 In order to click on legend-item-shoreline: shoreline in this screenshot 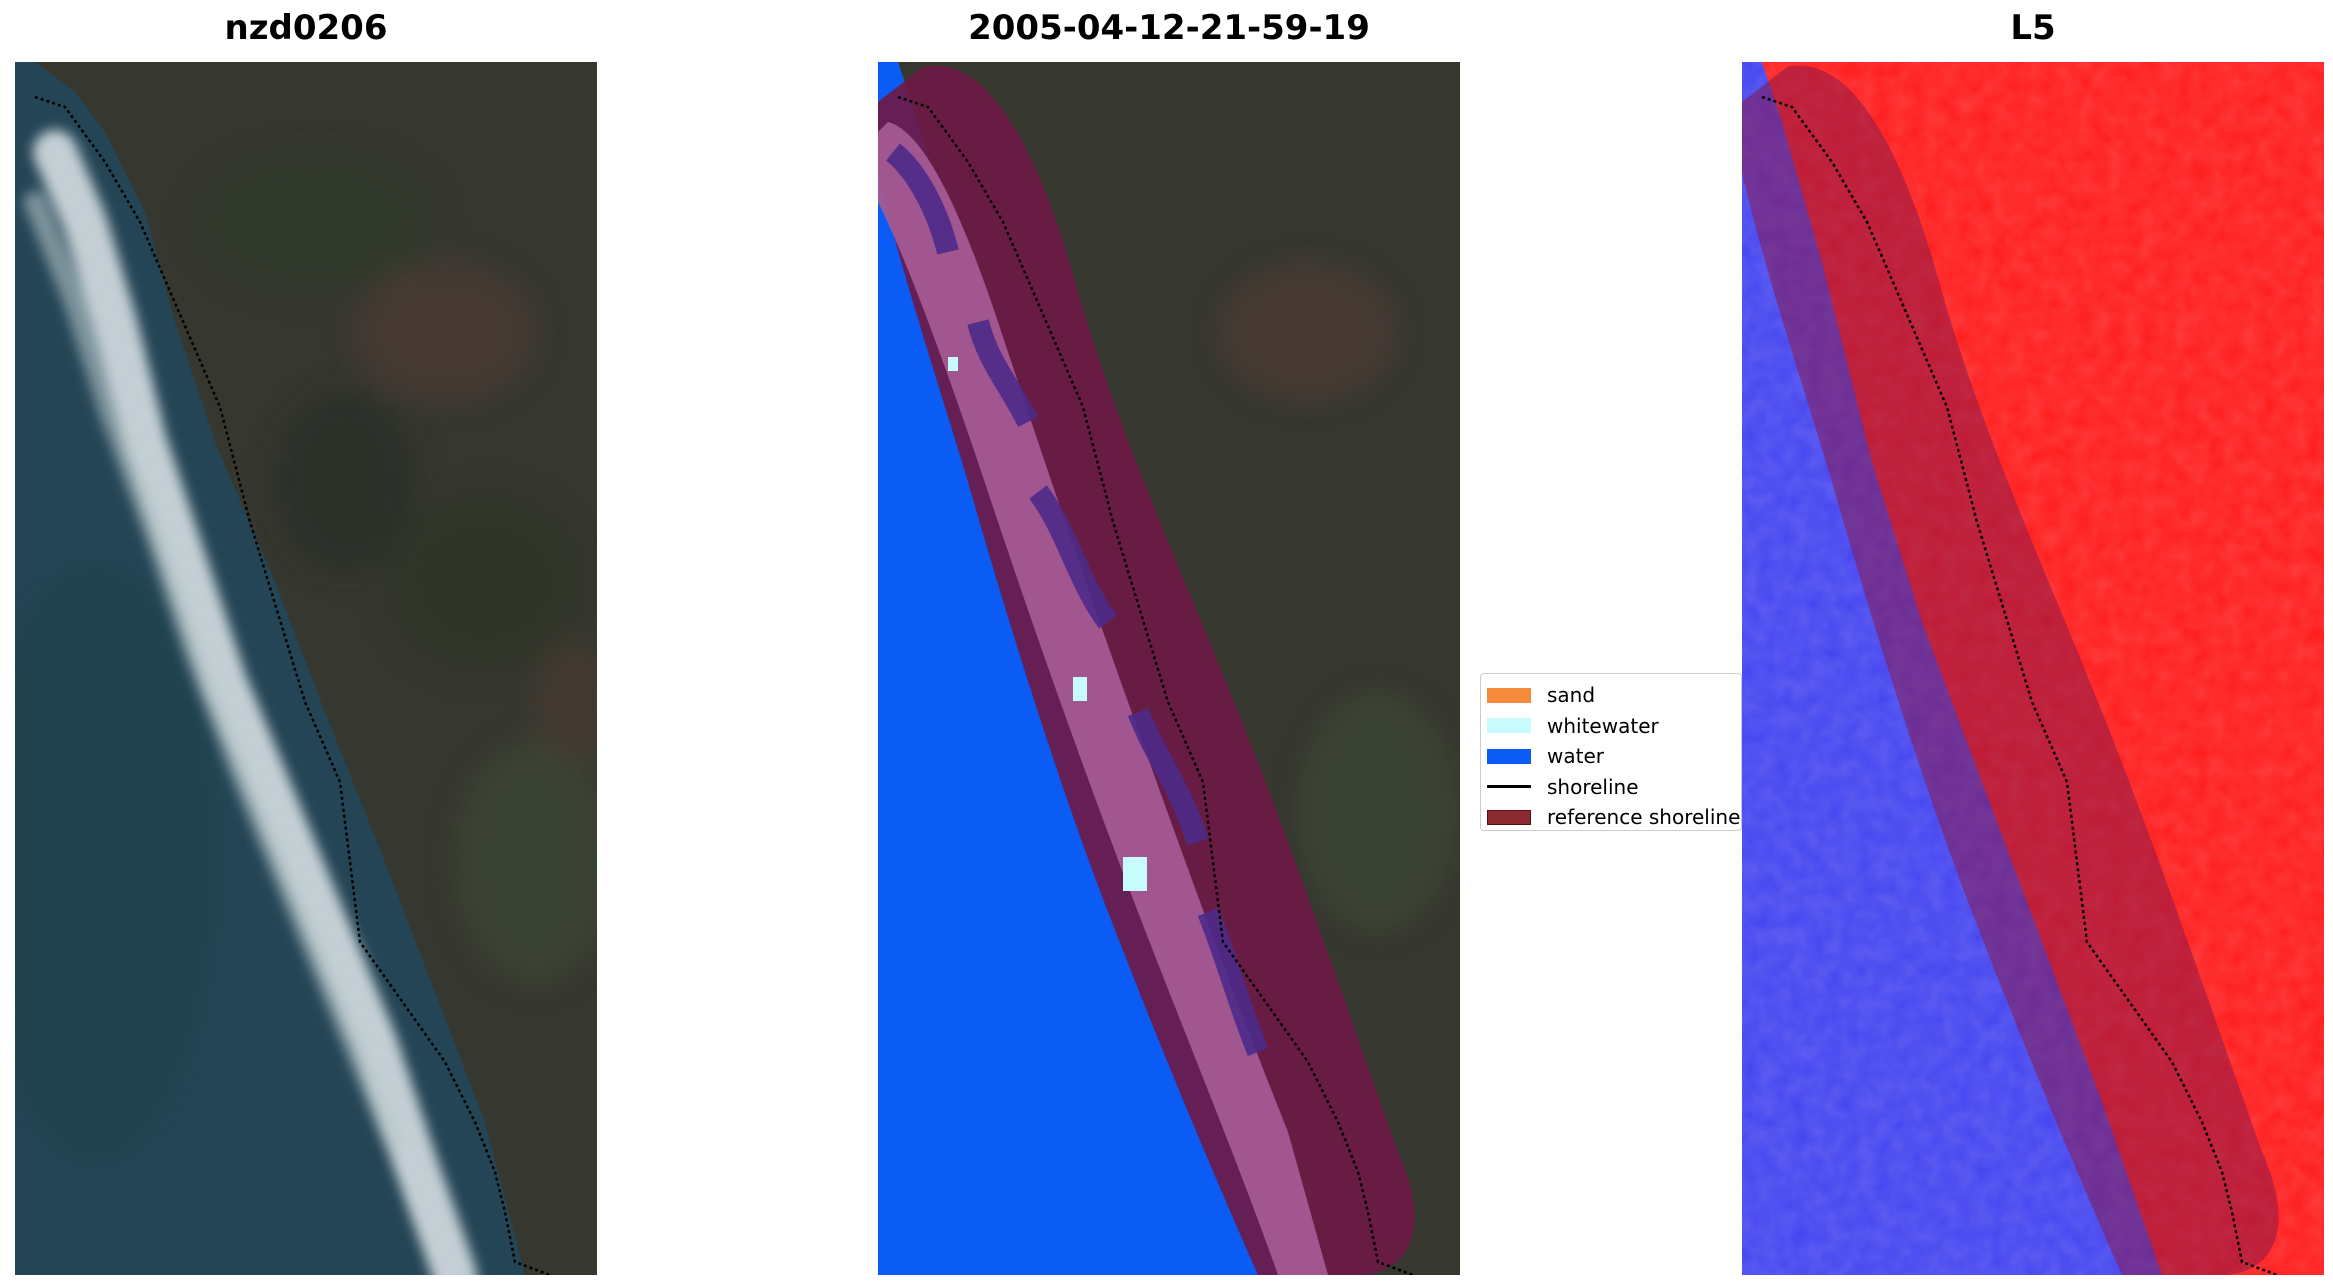, I will do `click(1611, 787)`.